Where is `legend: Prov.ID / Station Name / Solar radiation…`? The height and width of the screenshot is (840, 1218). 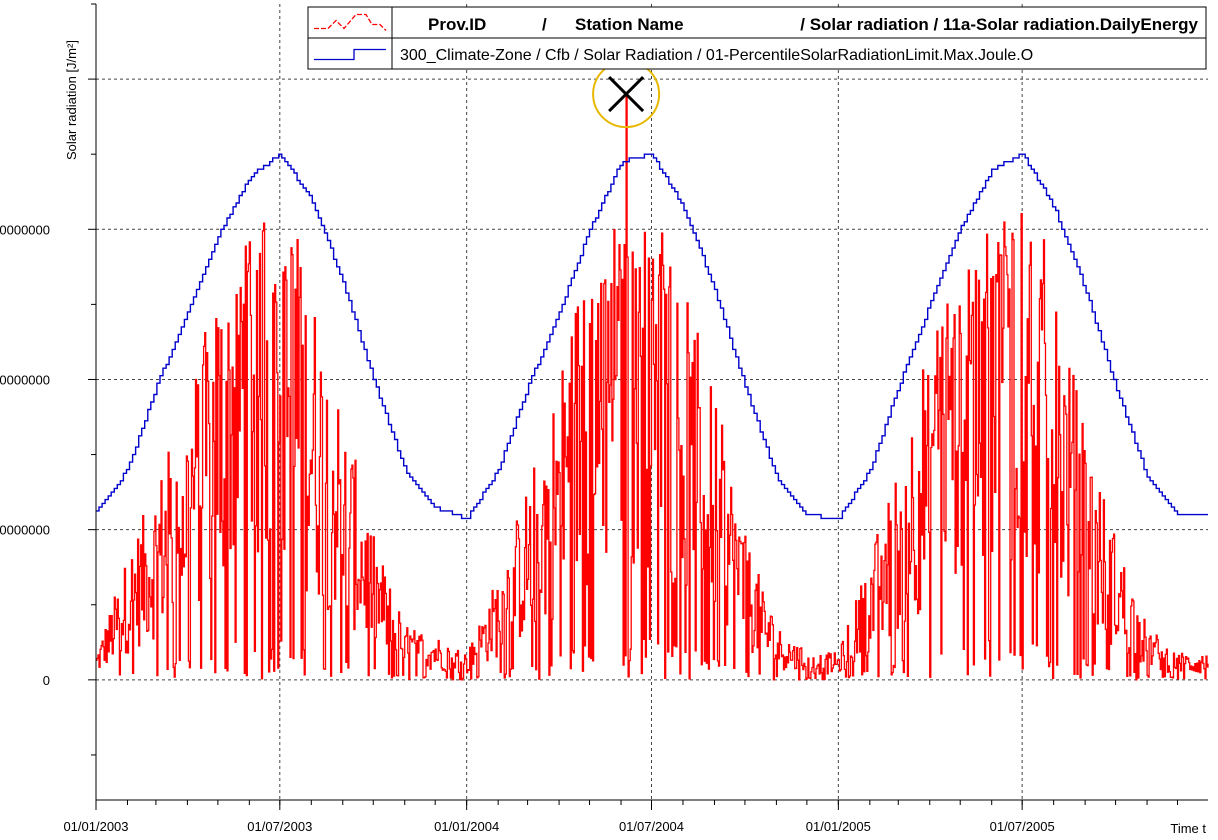 legend: Prov.ID / Station Name / Solar radiation… is located at coordinates (757, 38).